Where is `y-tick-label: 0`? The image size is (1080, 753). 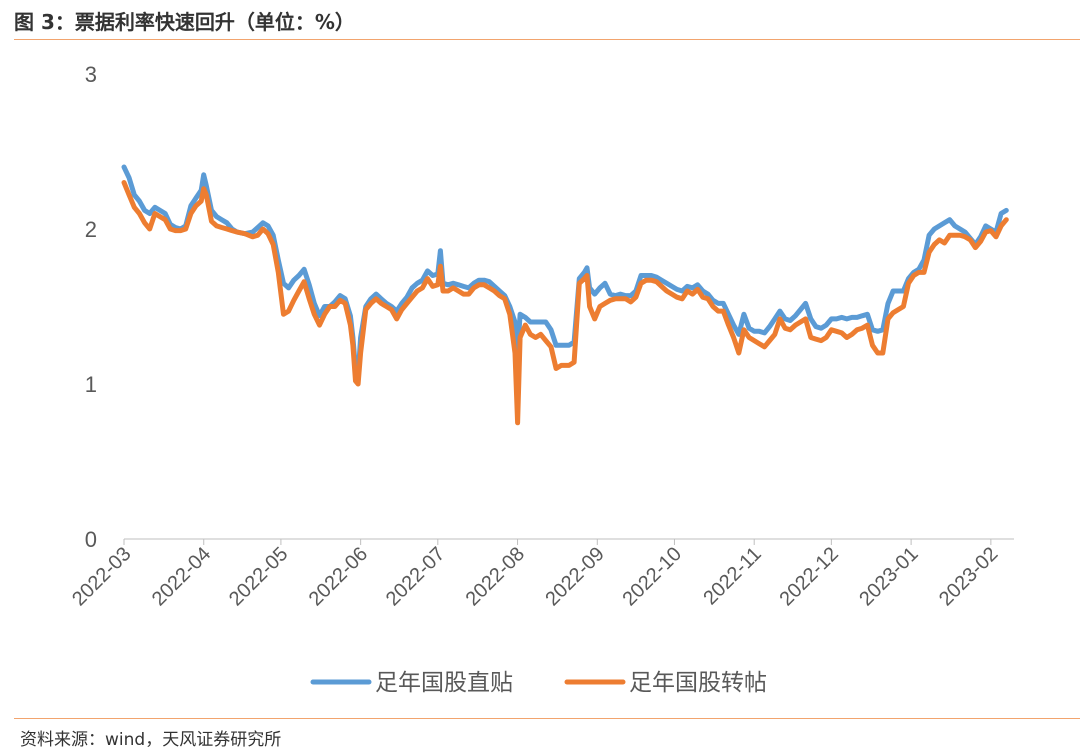
y-tick-label: 0 is located at coordinates (91, 539).